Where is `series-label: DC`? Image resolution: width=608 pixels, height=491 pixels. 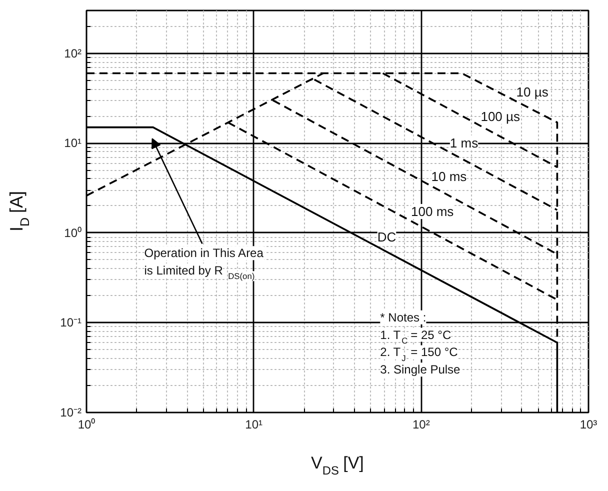 series-label: DC is located at coordinates (386, 237).